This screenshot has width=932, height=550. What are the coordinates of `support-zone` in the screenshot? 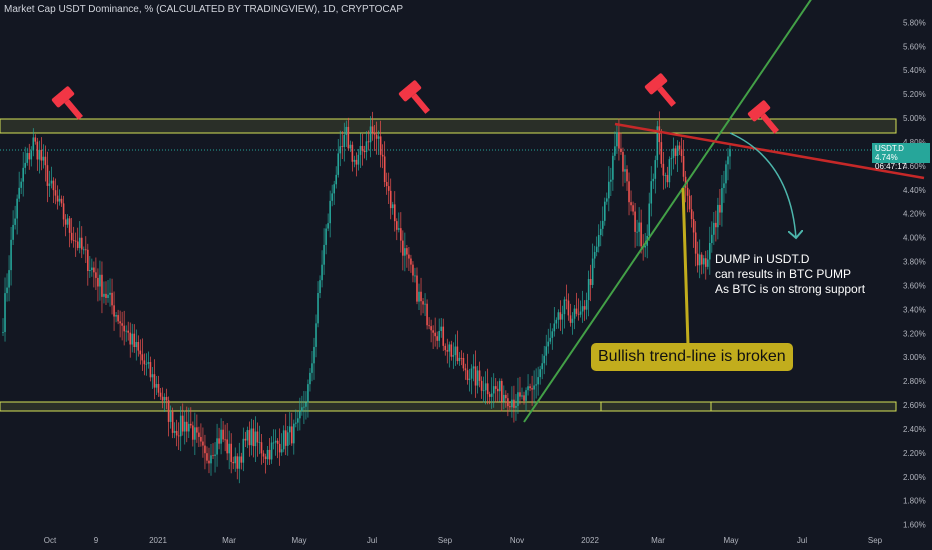 It's located at (448, 406).